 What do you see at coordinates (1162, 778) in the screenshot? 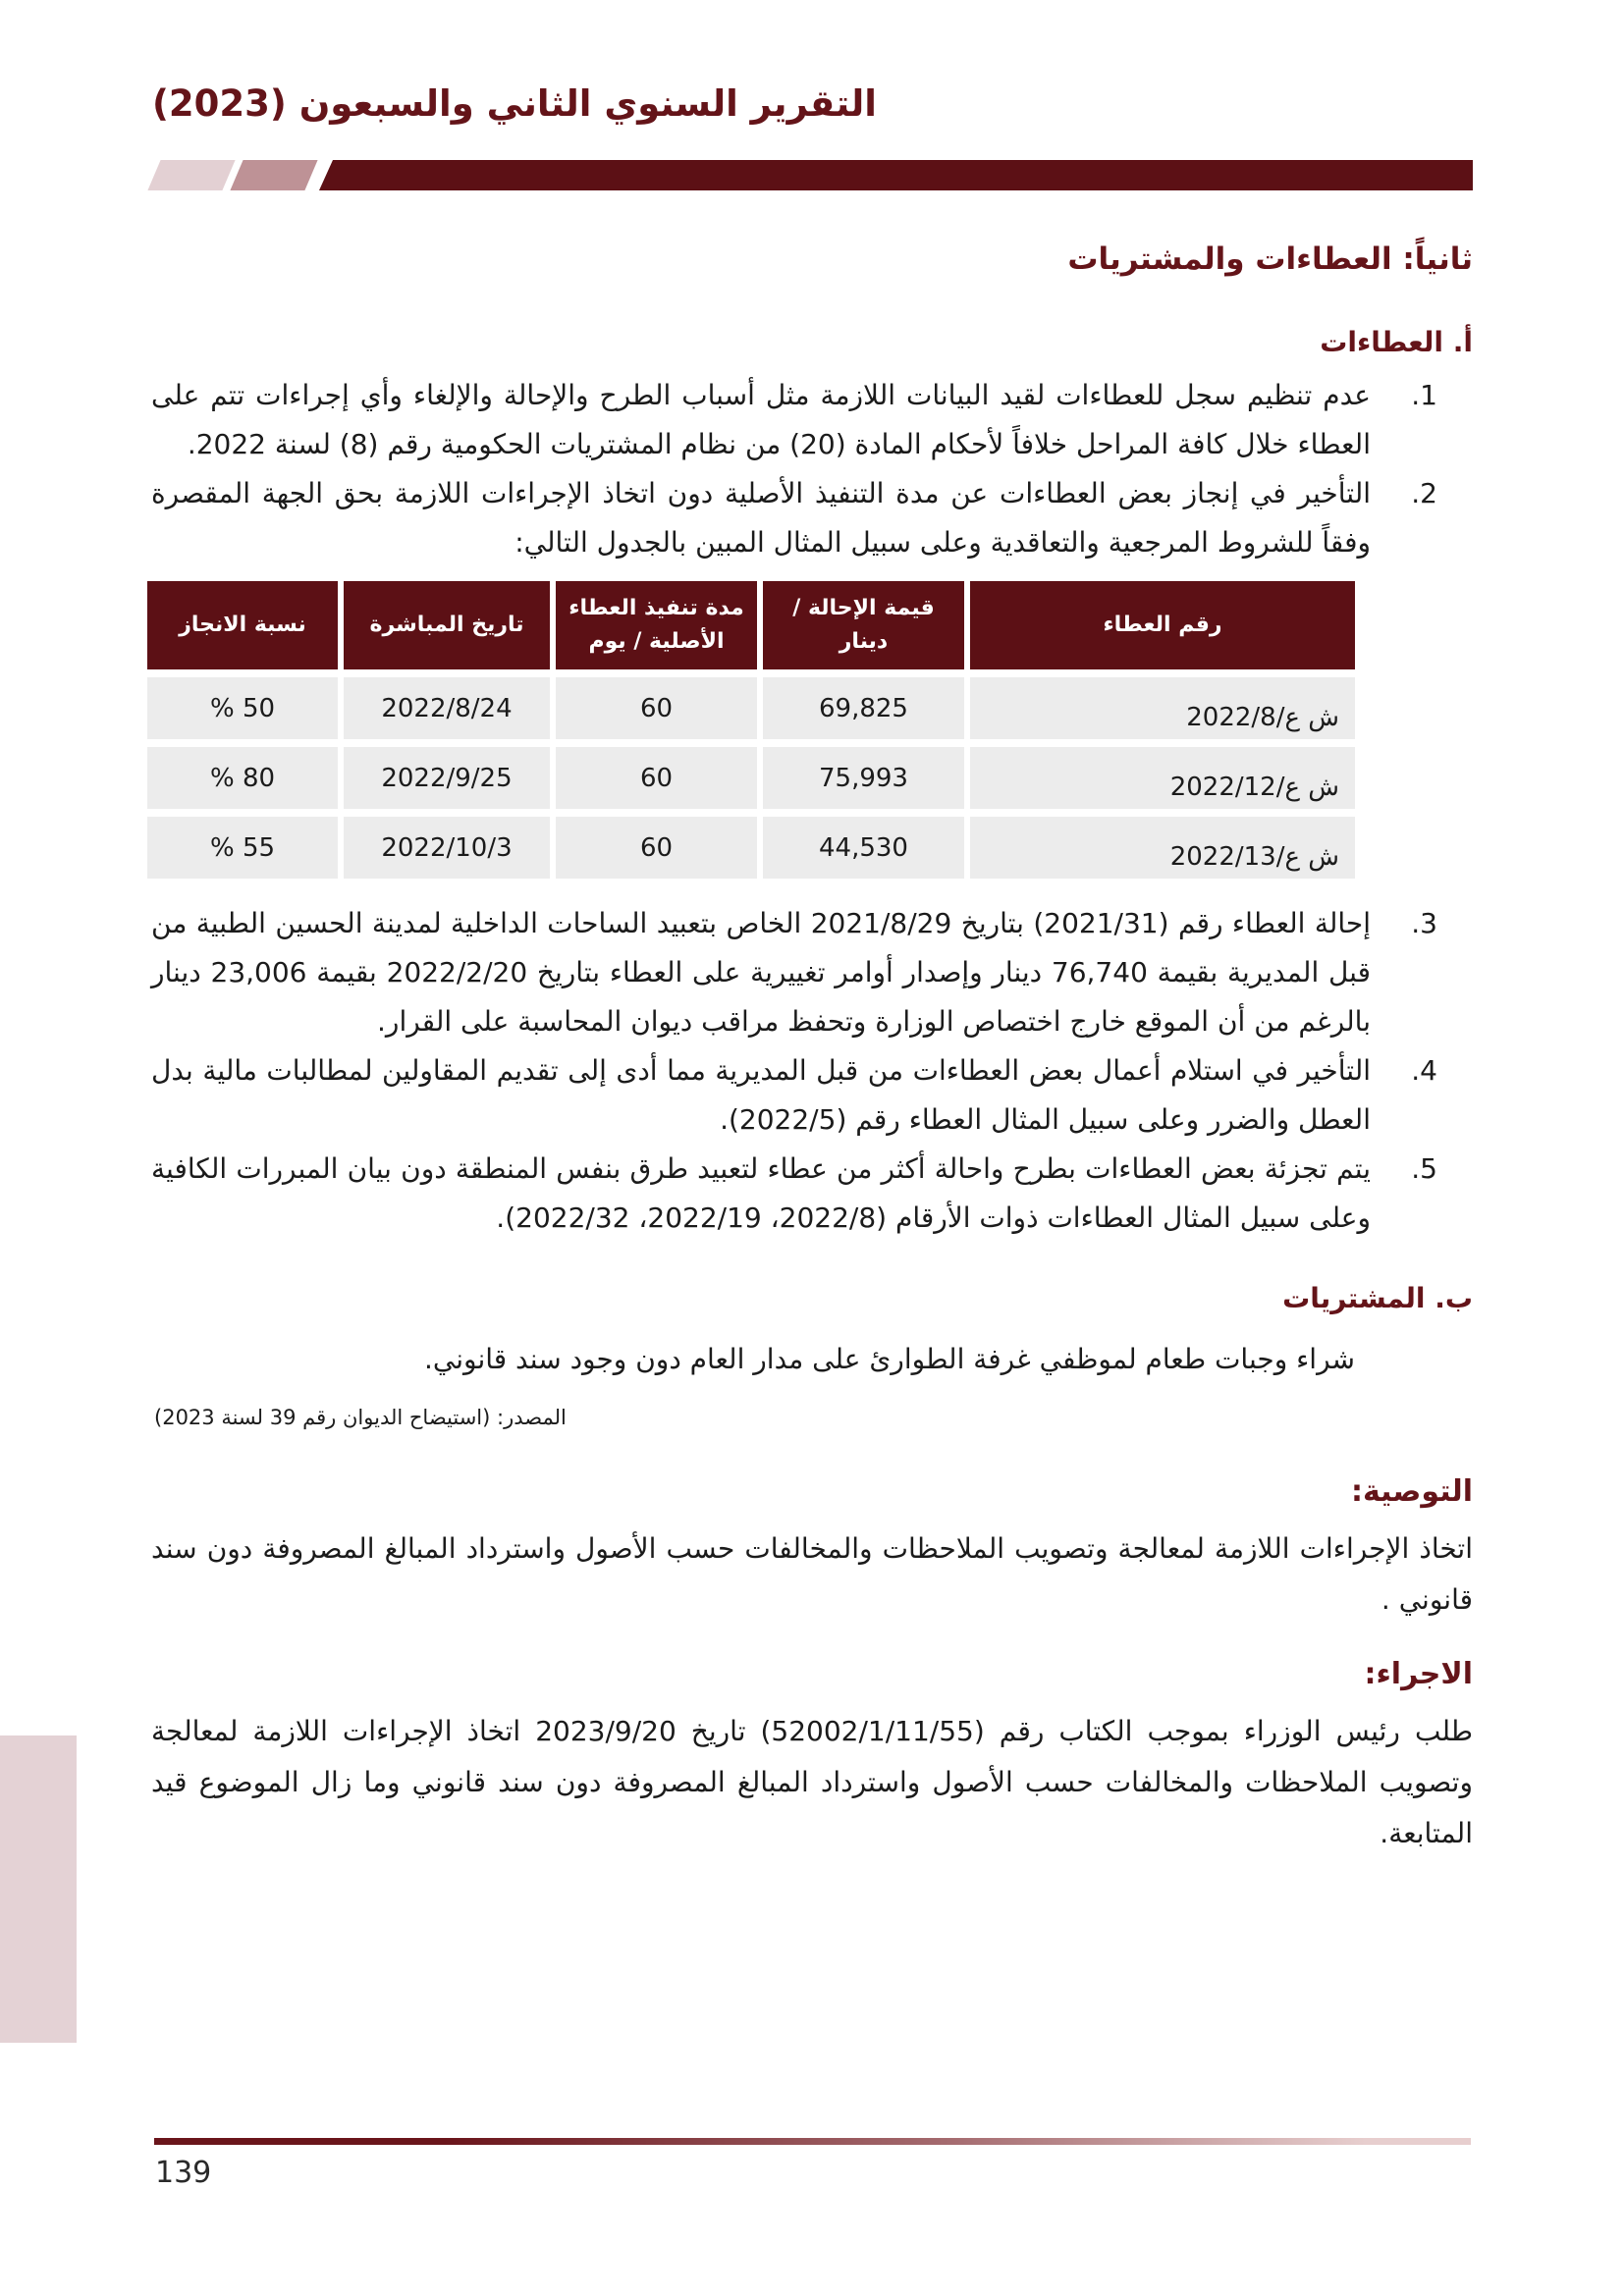
I see `table-cell-tender-number: ش ع/2022/12` at bounding box center [1162, 778].